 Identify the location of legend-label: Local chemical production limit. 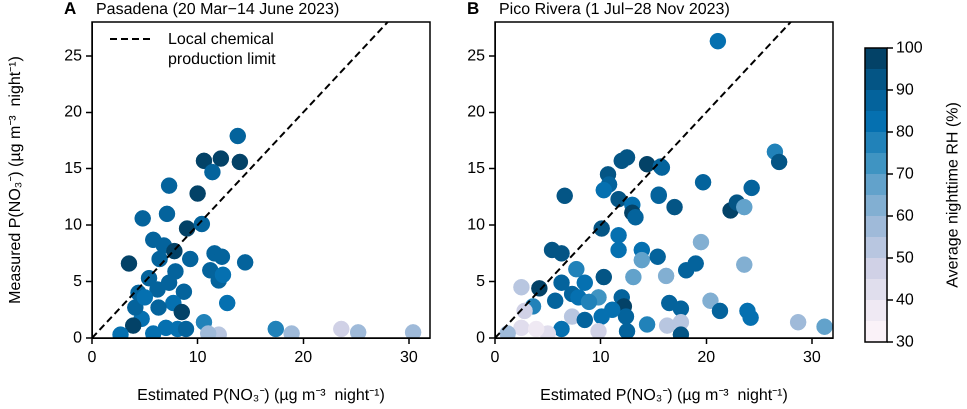
(222, 49).